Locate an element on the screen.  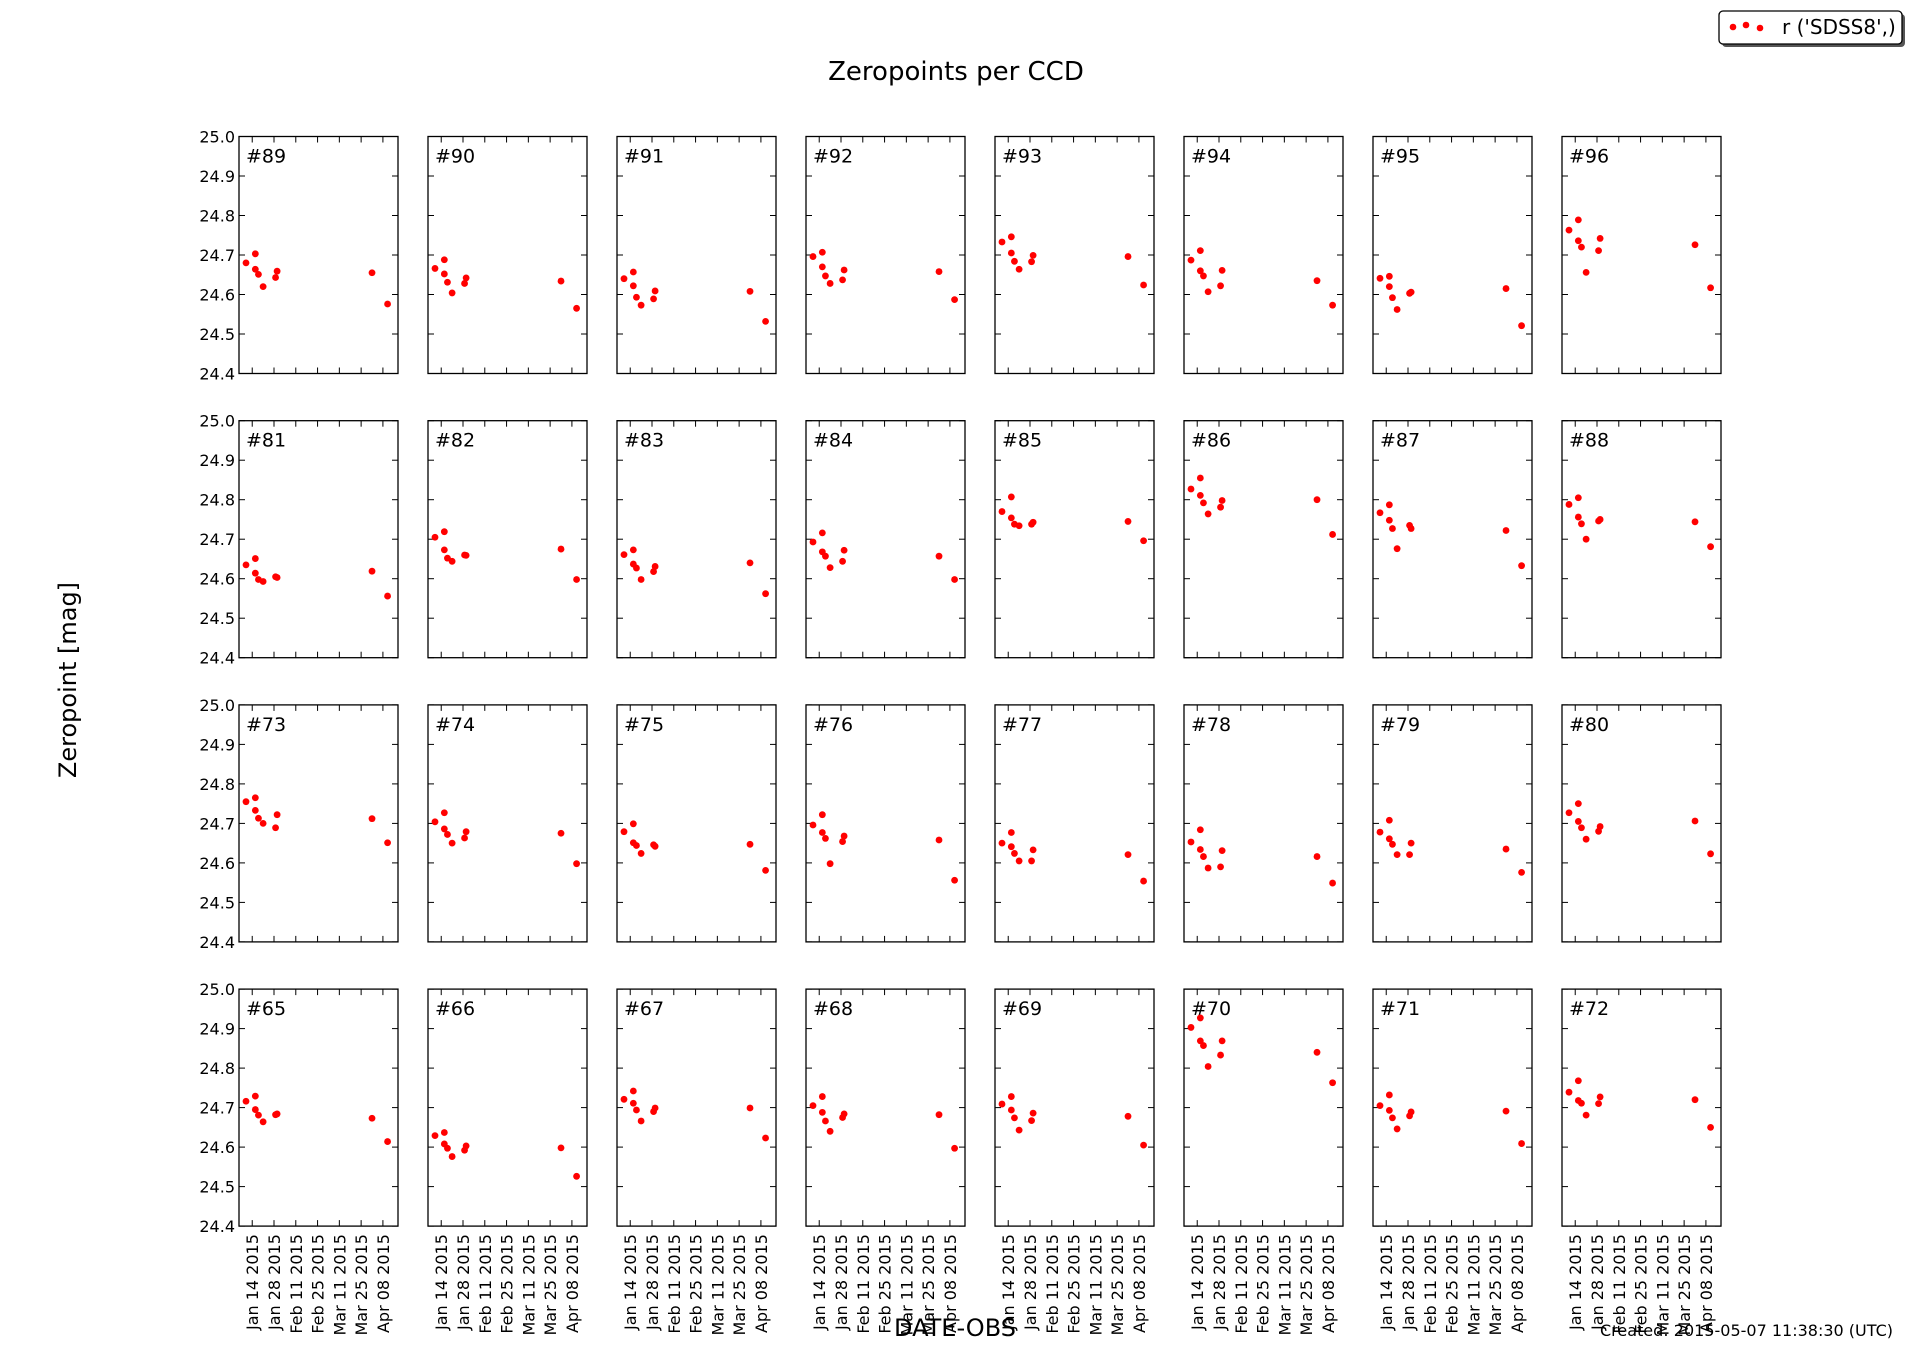
y-tick-label: 24.6 is located at coordinates (217, 295).